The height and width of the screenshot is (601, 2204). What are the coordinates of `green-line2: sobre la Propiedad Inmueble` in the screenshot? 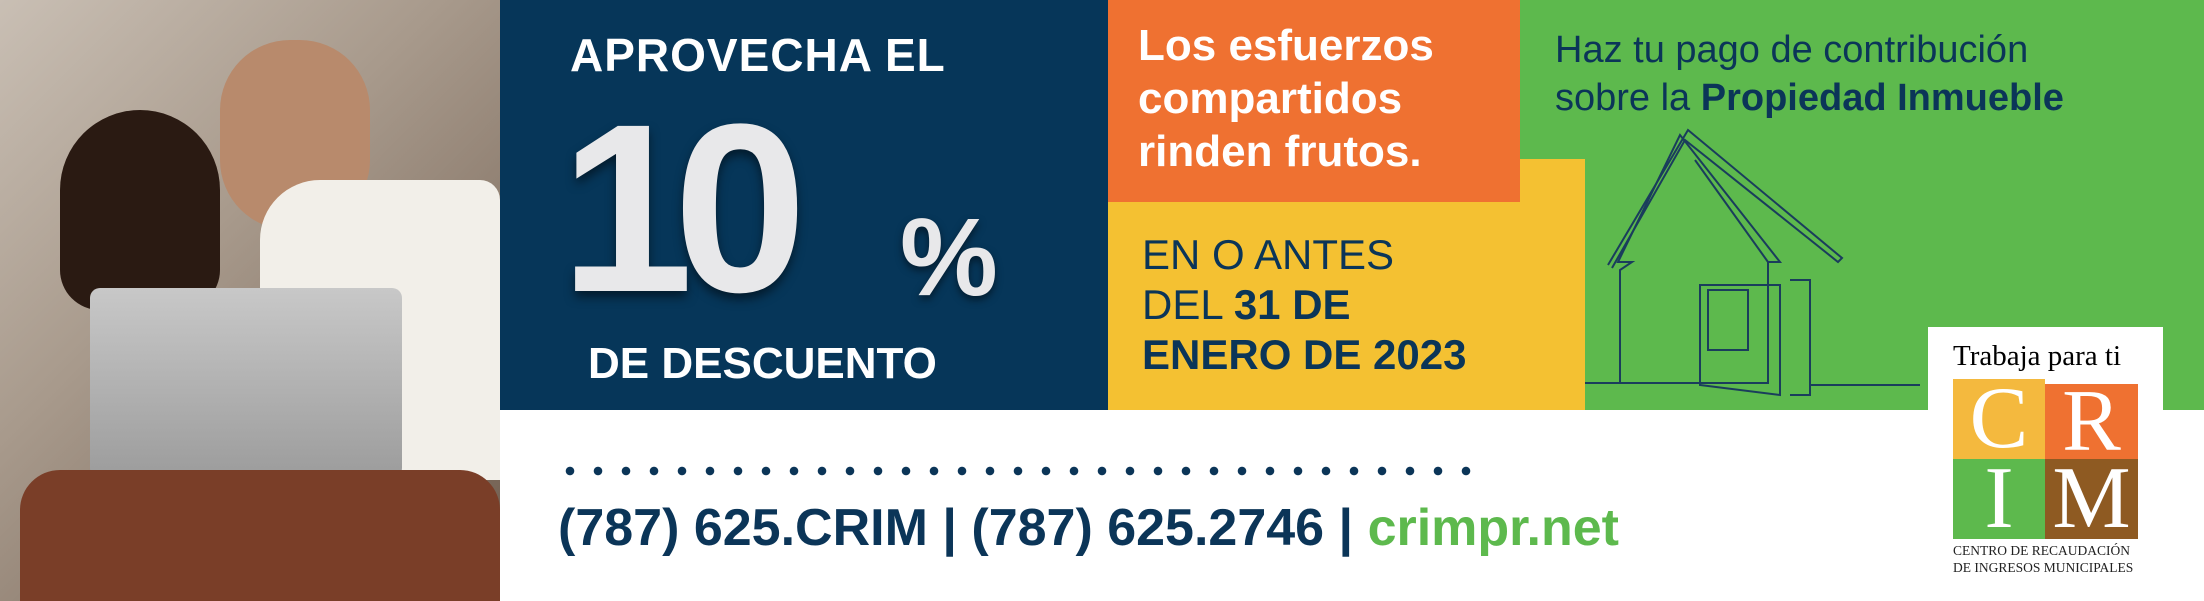 It's located at (1809, 98).